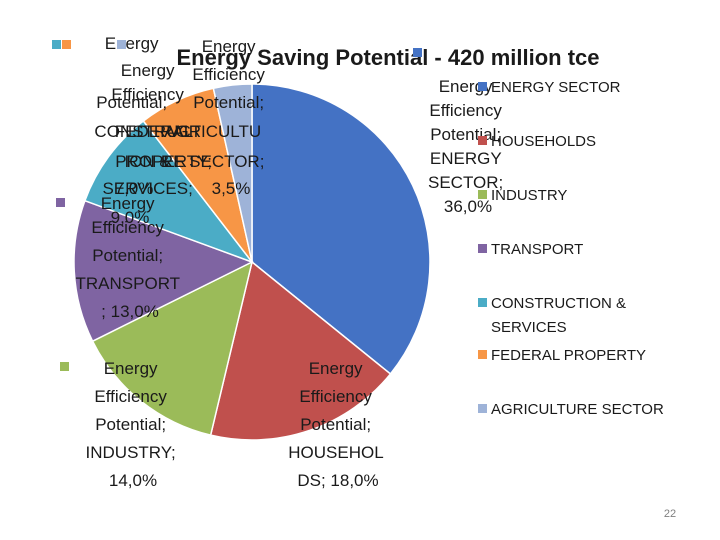 This screenshot has height=540, width=720. I want to click on legend-label-energy-sector: ENERGY SECTOR, so click(556, 87).